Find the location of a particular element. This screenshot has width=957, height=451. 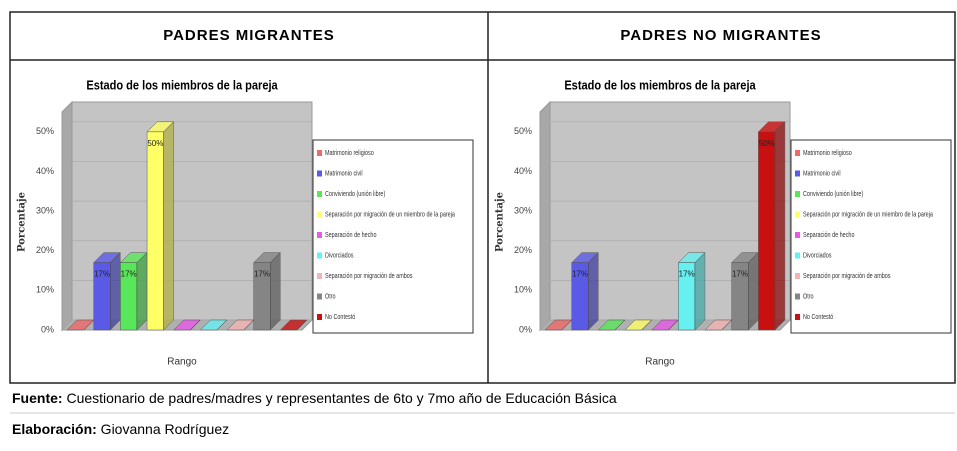

y-tick-label: 20% is located at coordinates (45, 250).